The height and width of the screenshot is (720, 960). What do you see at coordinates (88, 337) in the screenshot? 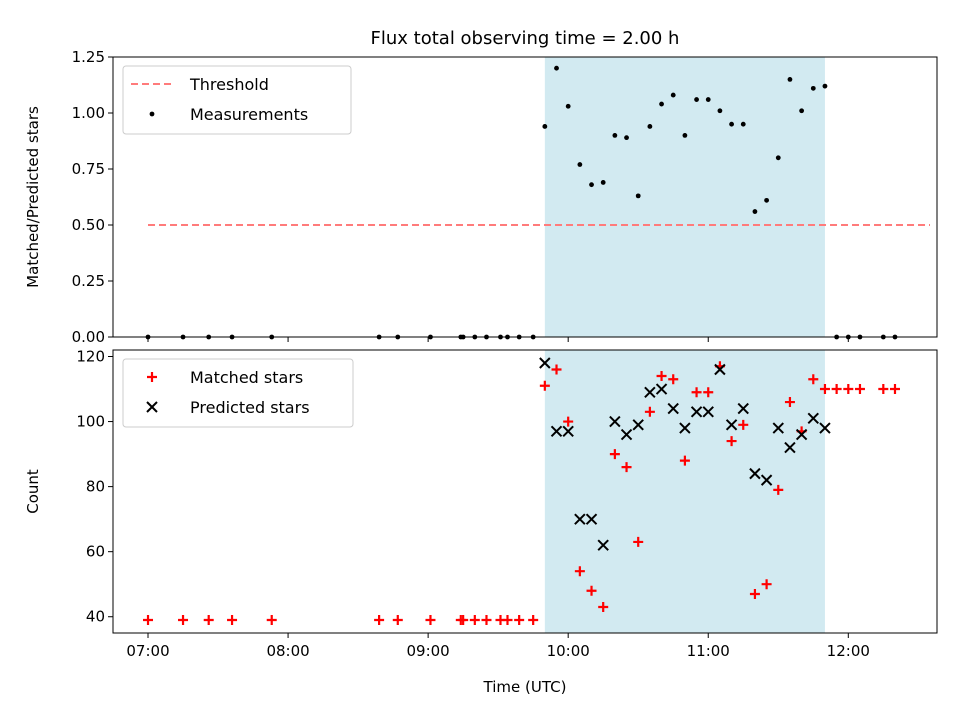
I see `y-tick-label: 0.00` at bounding box center [88, 337].